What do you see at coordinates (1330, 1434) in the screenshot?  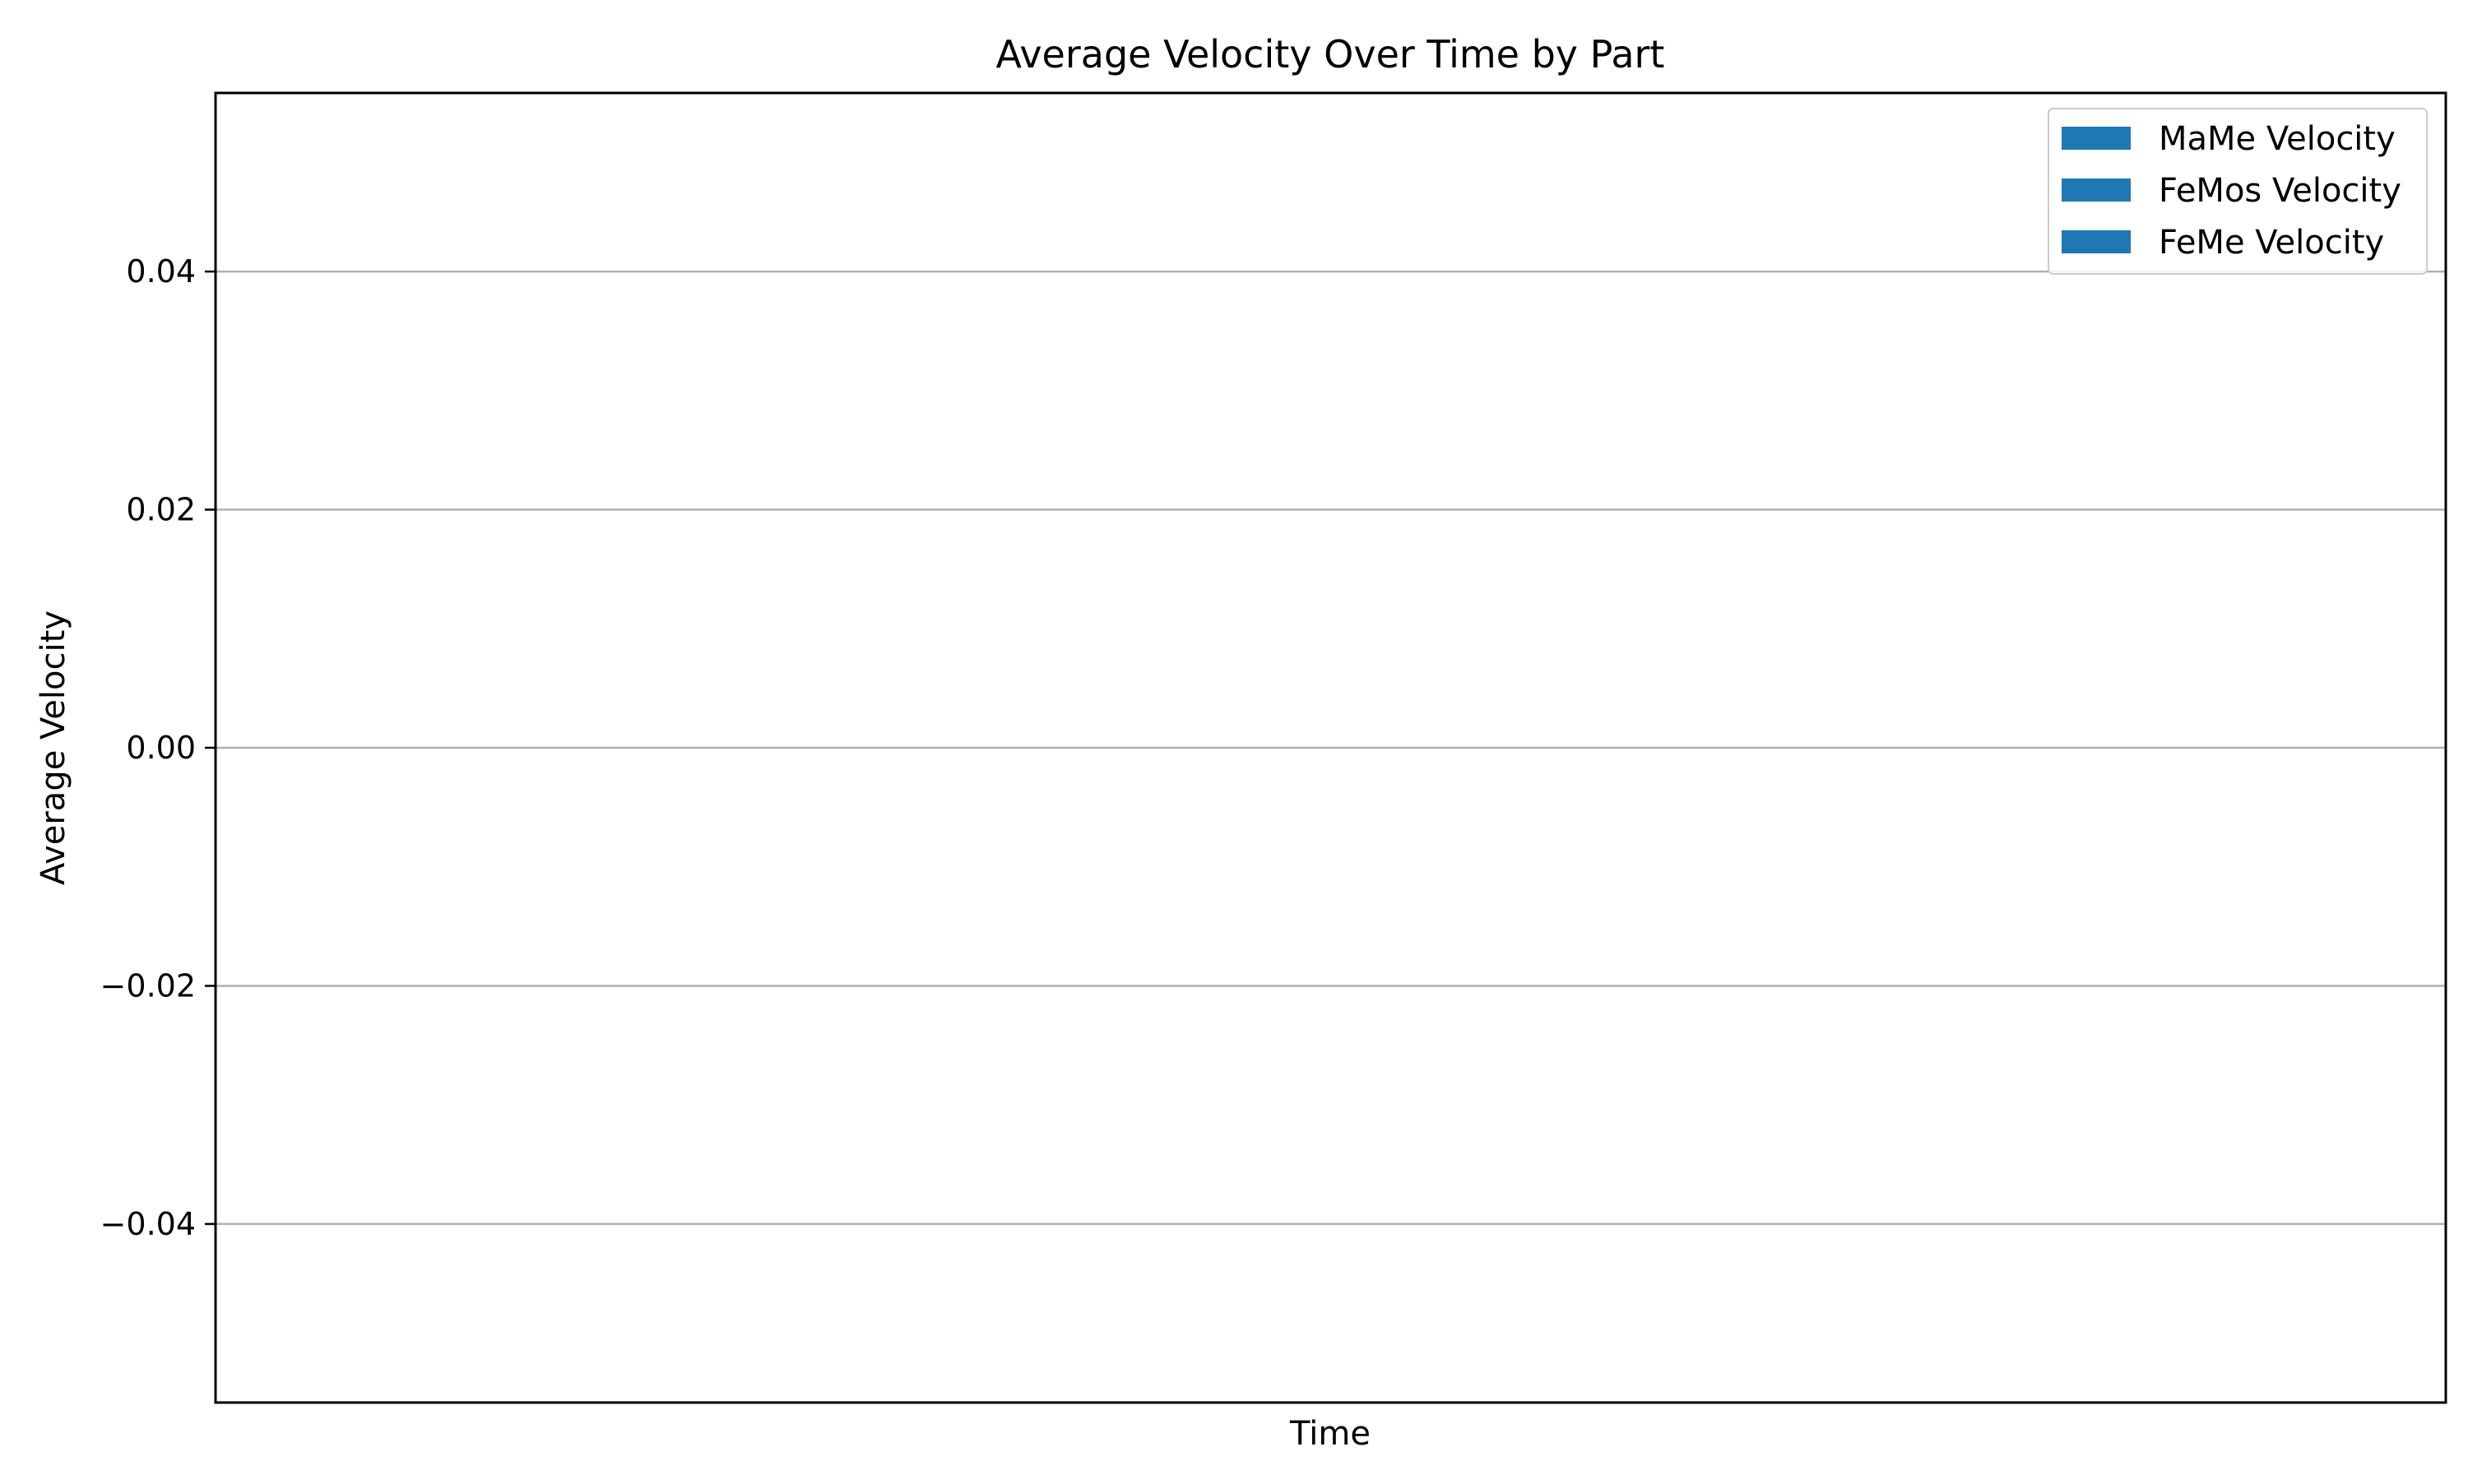 I see `x-axis-label: Time` at bounding box center [1330, 1434].